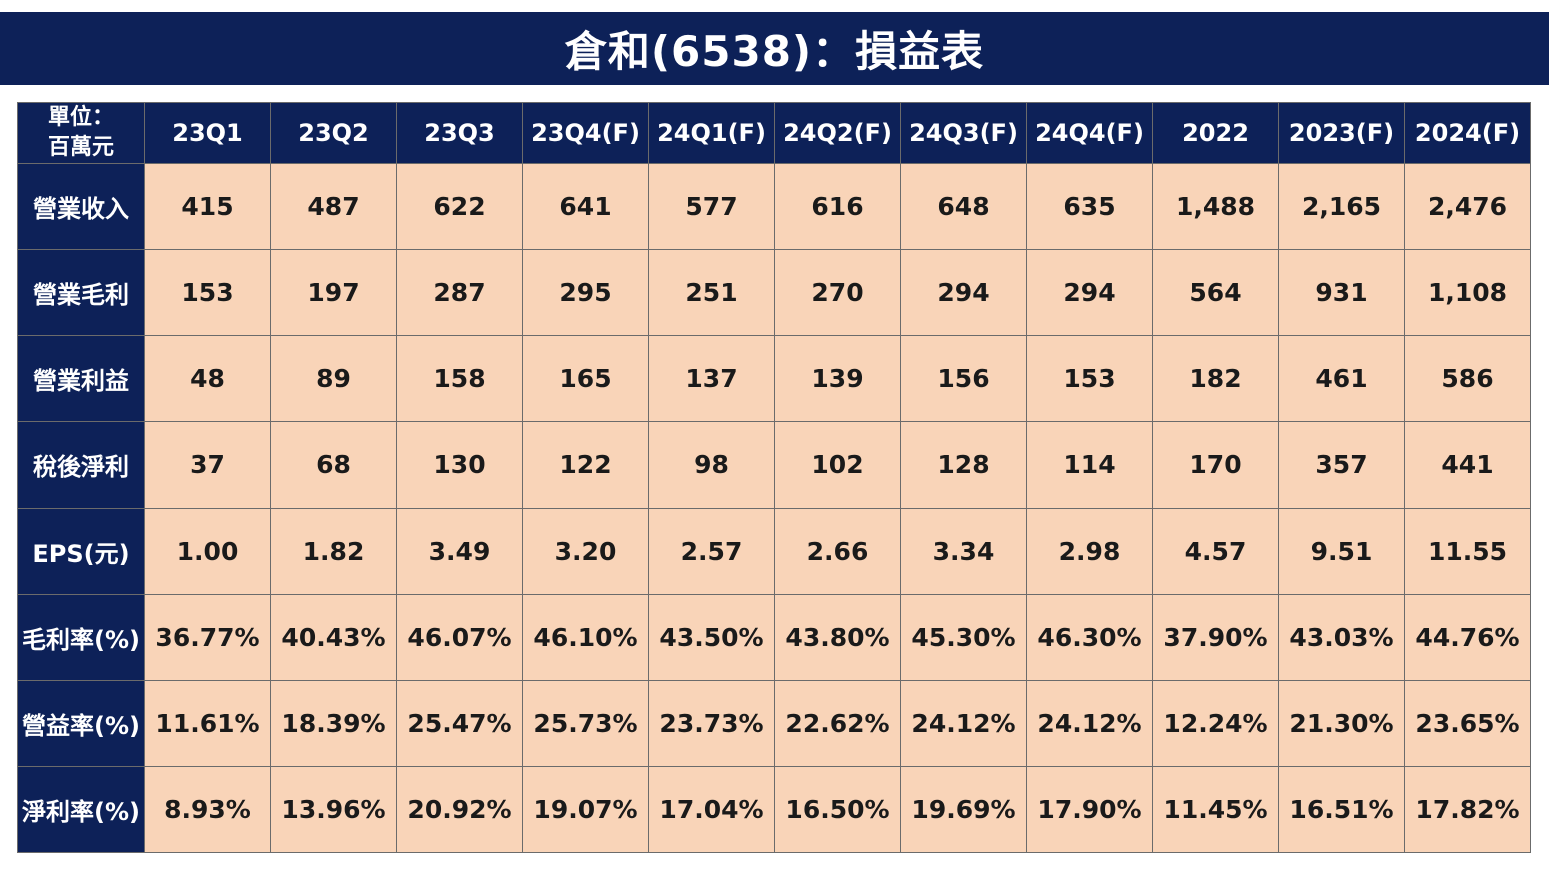  Describe the element at coordinates (585, 379) in the screenshot. I see `table-cell: 165` at that location.